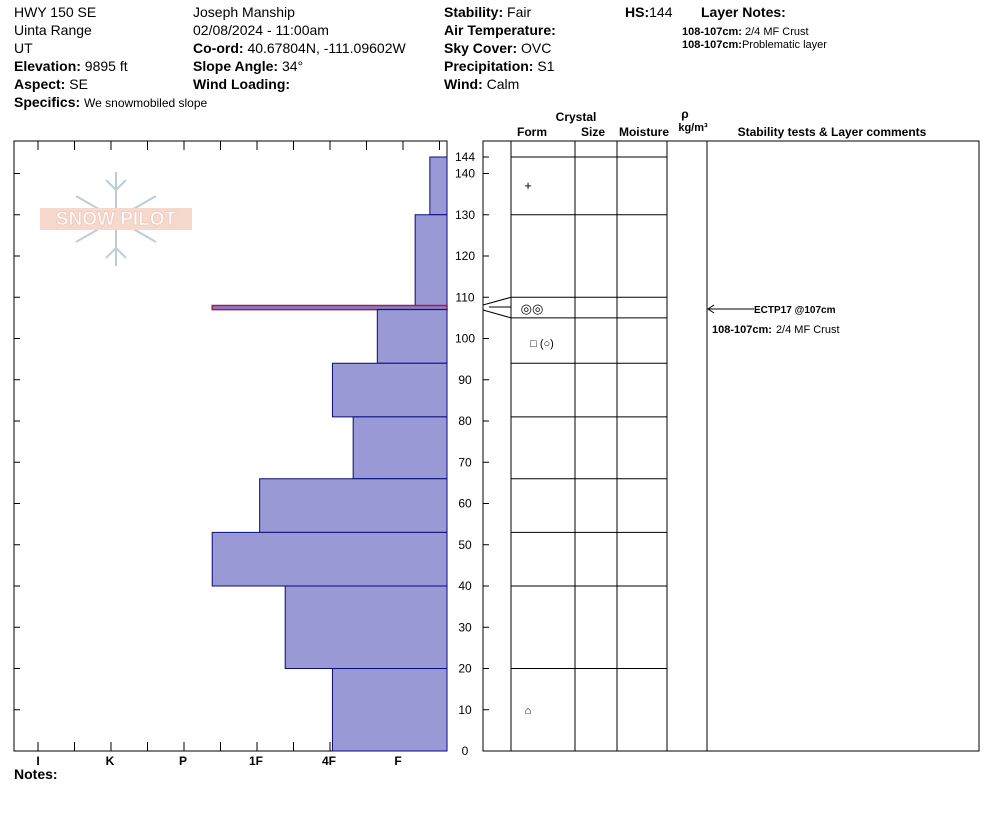  Describe the element at coordinates (242, 84) in the screenshot. I see `wind-loading-label: Wind Loading:` at that location.